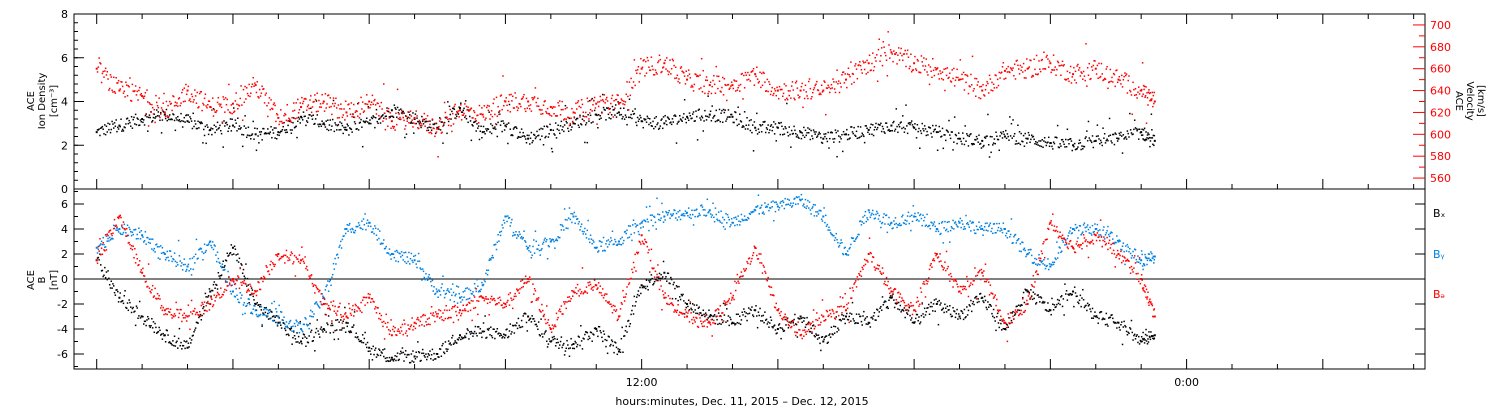 This screenshot has width=1500, height=410. What do you see at coordinates (777, 329) in the screenshot?
I see `bx-point` at bounding box center [777, 329].